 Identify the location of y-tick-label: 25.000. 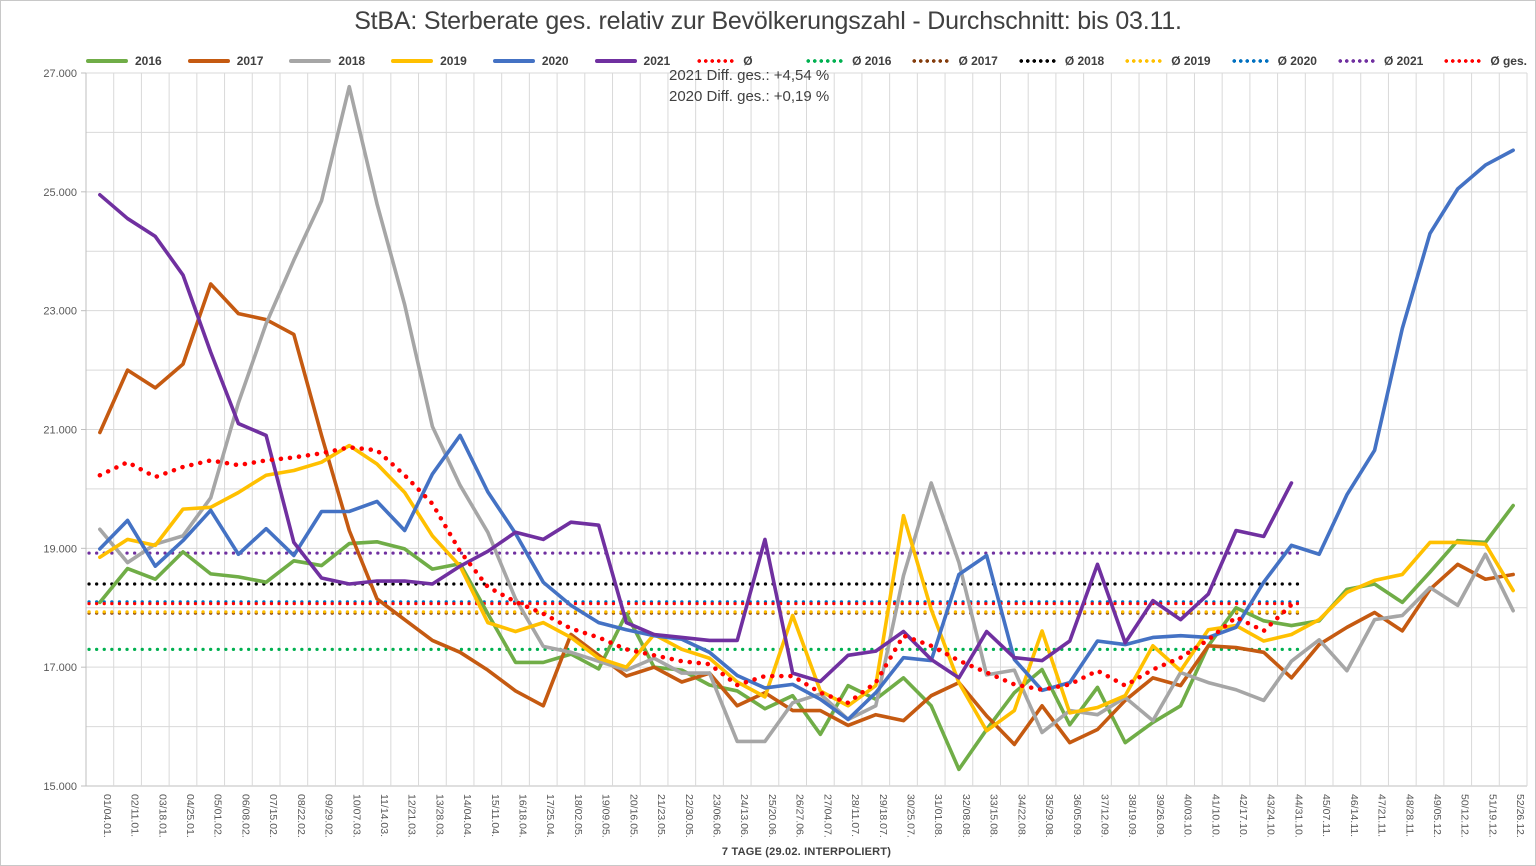
(60, 193).